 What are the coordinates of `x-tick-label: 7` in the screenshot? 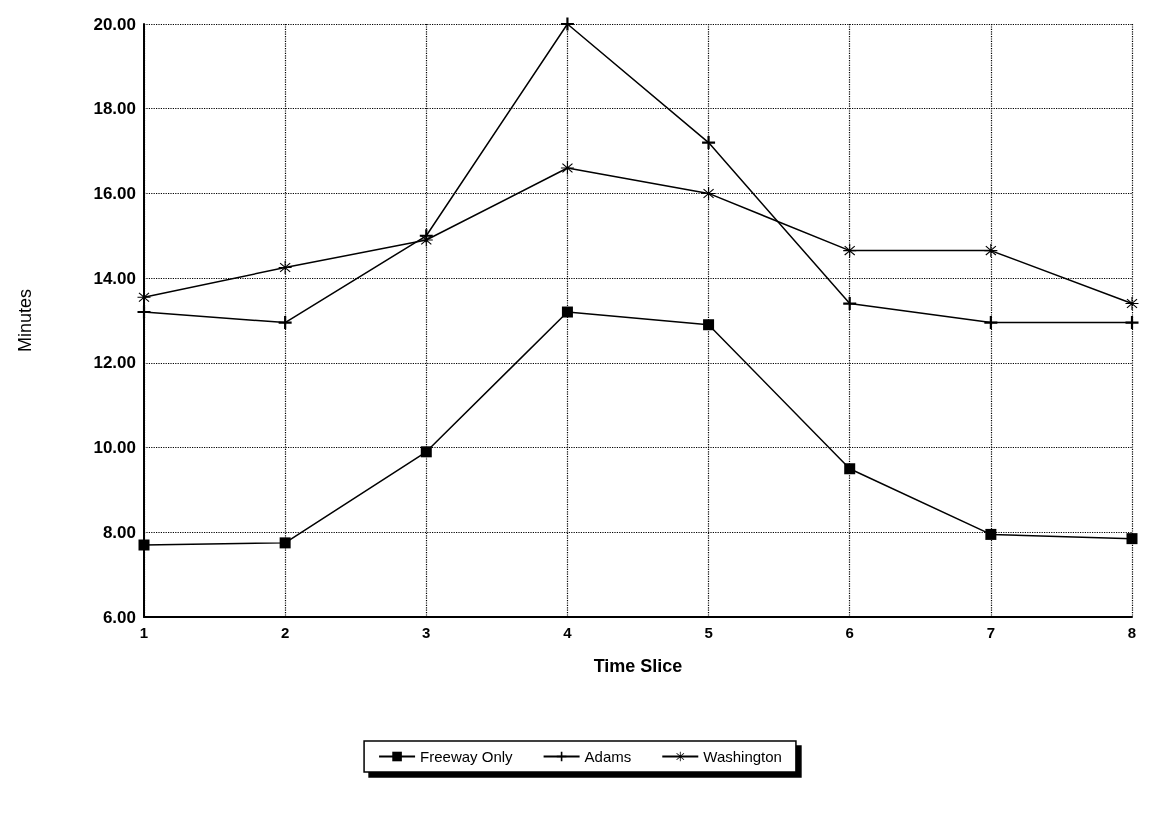 It's located at (991, 632).